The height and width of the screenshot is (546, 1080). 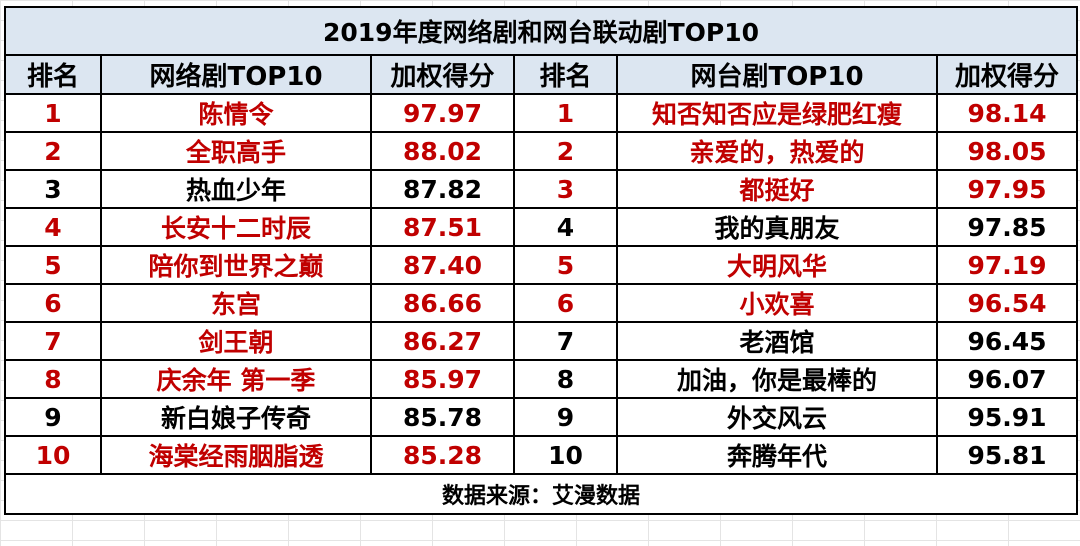 I want to click on web-drama-cell: 新白娘子传奇, so click(x=236, y=417).